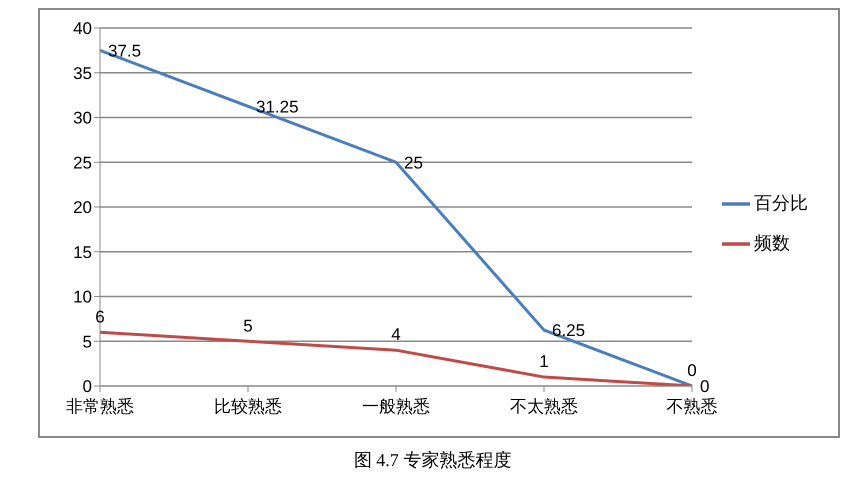 The image size is (865, 483). I want to click on y-tick-label: 35, so click(82, 73).